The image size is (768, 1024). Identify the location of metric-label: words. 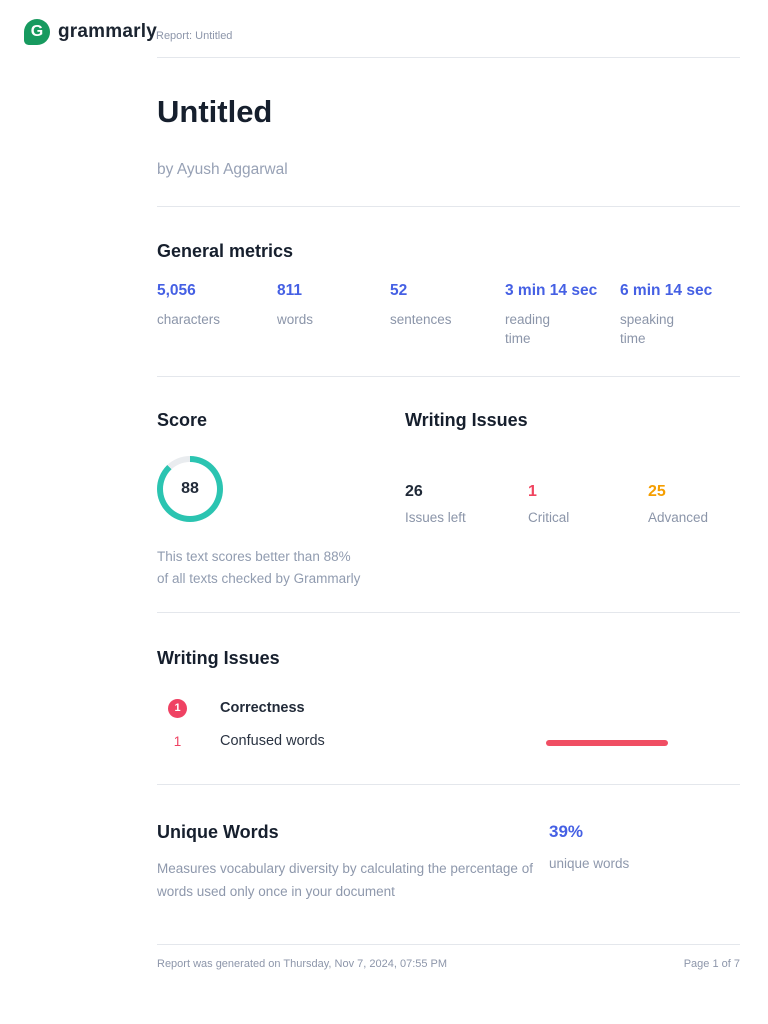
(295, 319).